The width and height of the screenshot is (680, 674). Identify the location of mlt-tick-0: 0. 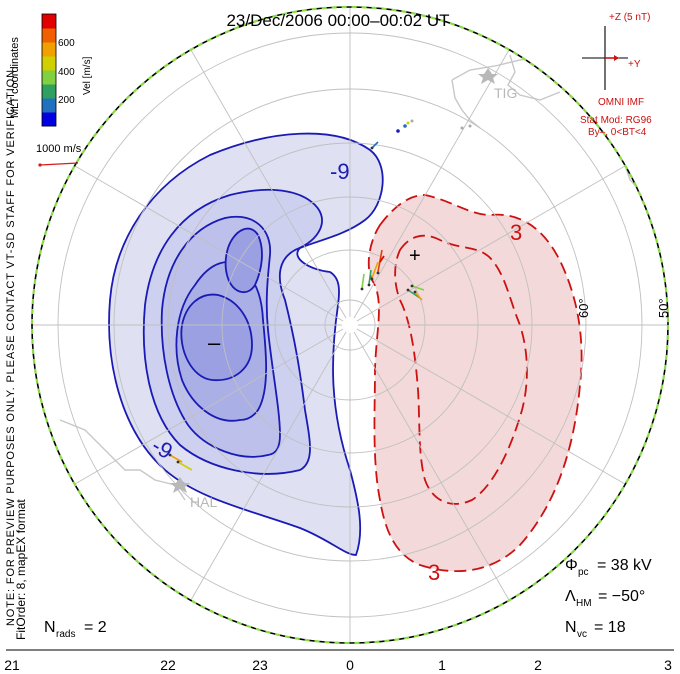
(350, 665).